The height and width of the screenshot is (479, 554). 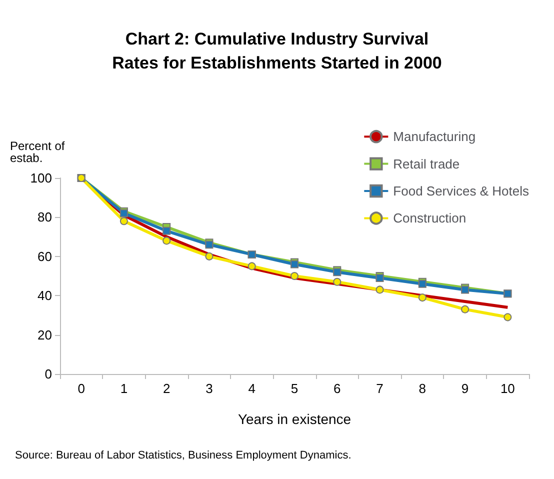 I want to click on y-tick-label: 40, so click(x=45, y=296).